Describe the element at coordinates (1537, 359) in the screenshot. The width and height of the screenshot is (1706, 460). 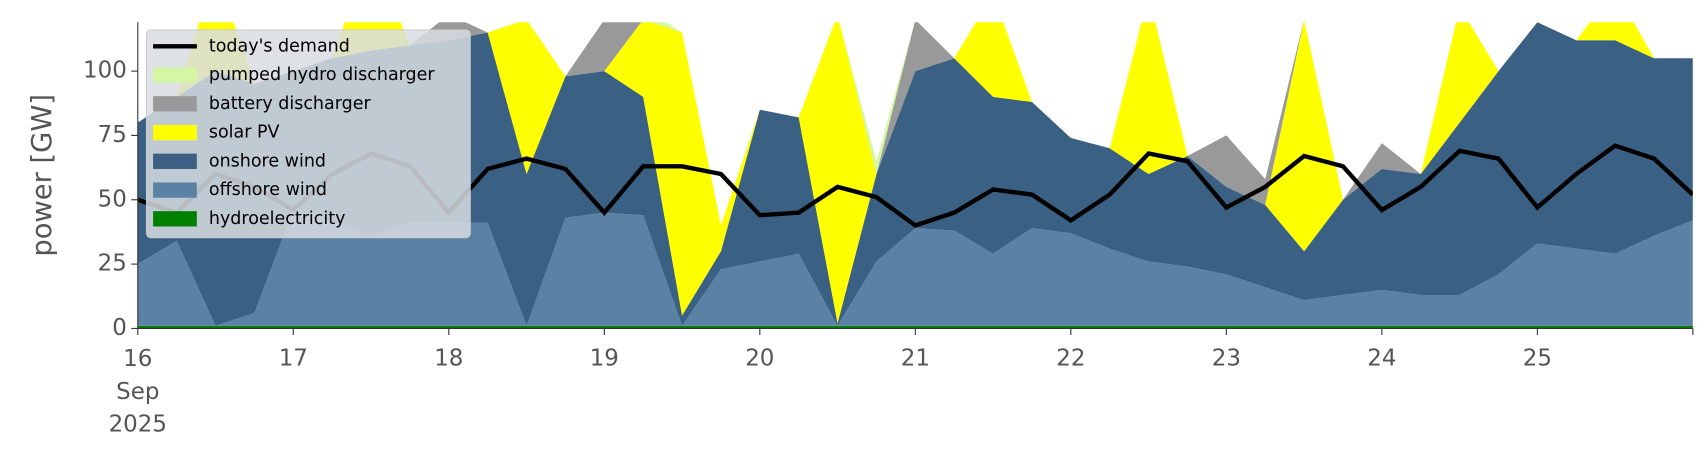
I see `x-tick-label: 25` at that location.